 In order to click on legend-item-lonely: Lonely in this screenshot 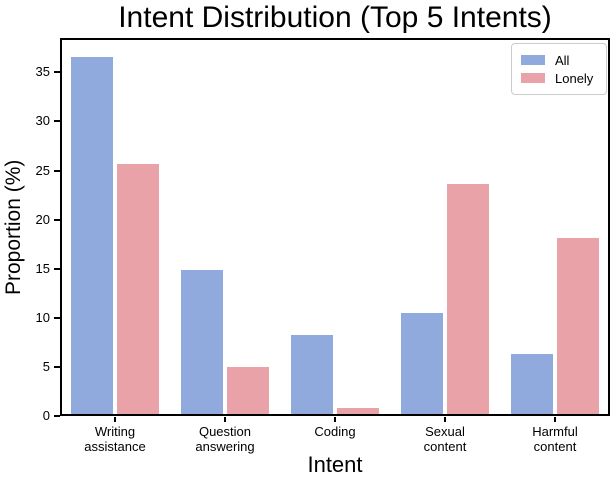, I will do `click(559, 78)`.